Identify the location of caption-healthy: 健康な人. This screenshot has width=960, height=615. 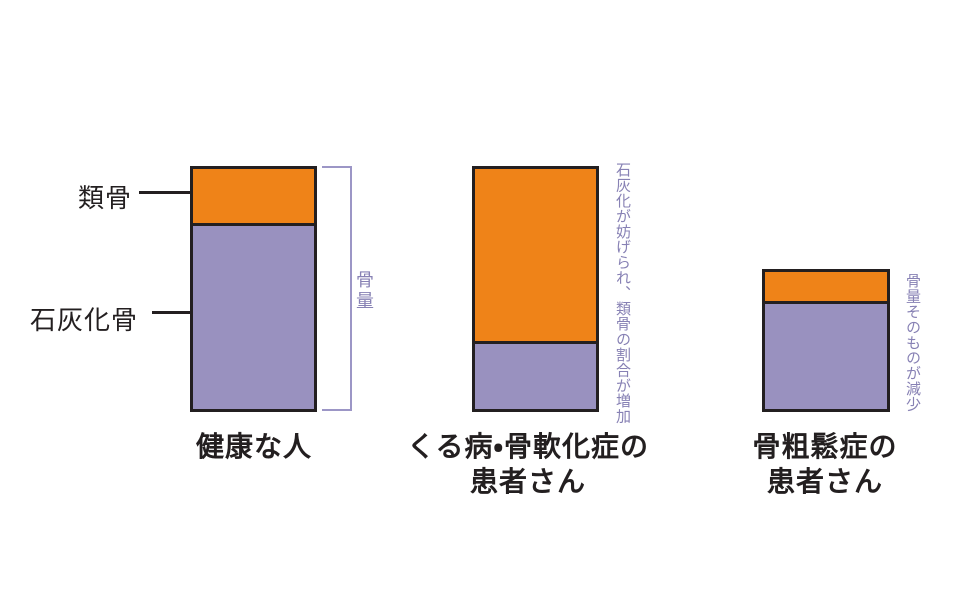
(254, 446).